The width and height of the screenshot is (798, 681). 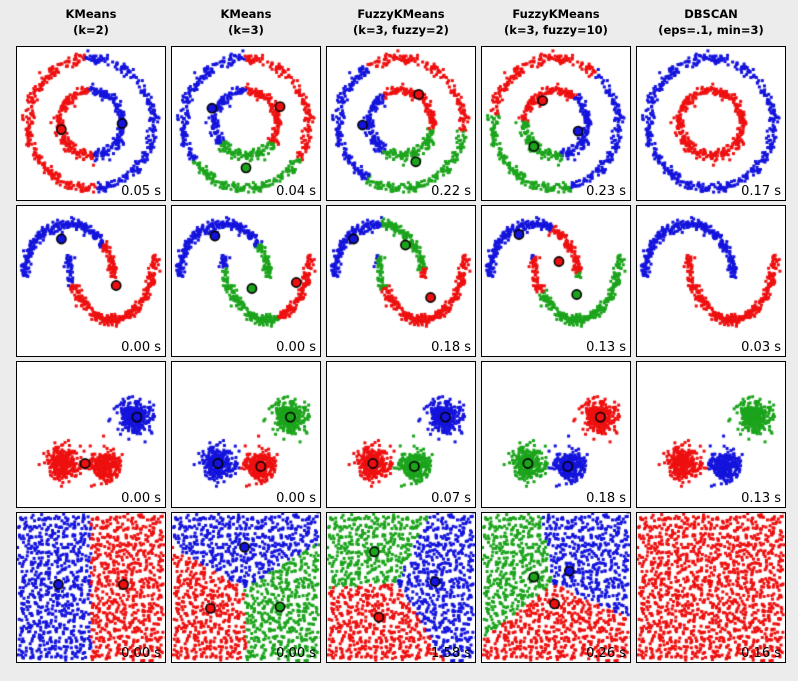 I want to click on scatter-panel: 0.05 s, so click(x=91, y=123).